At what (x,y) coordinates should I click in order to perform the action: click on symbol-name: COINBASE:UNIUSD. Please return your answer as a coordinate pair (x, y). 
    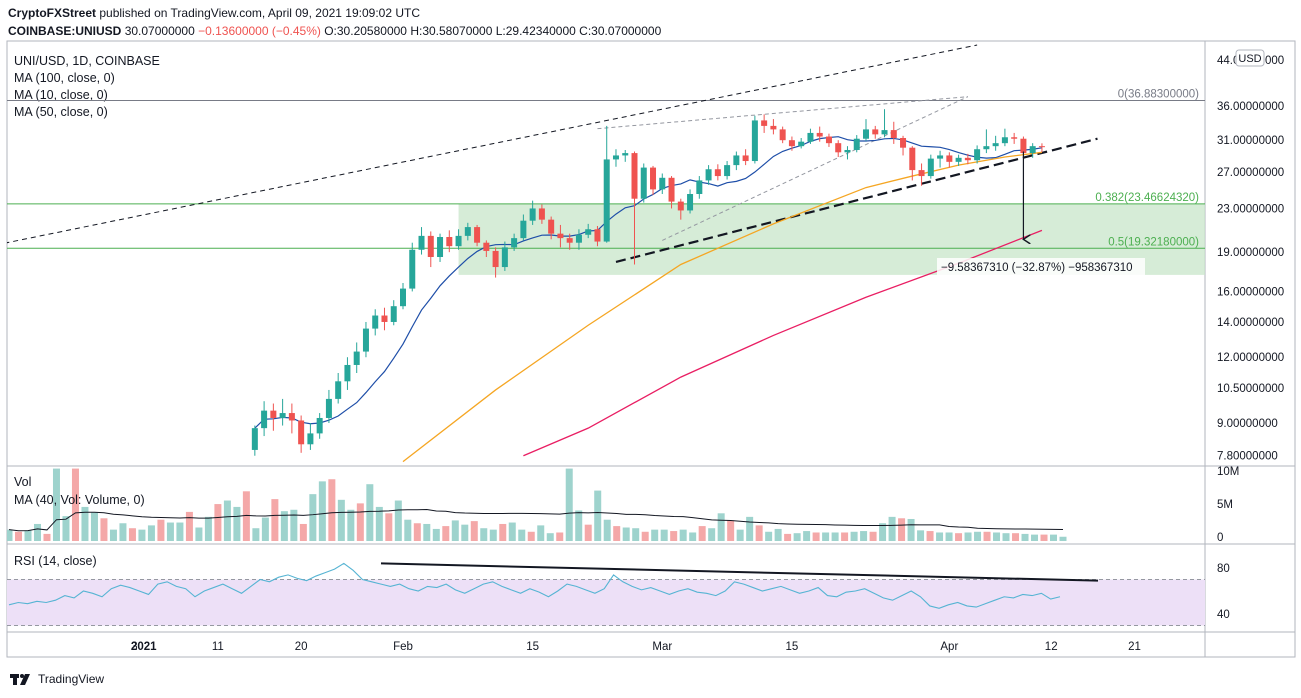
    Looking at the image, I should click on (65, 31).